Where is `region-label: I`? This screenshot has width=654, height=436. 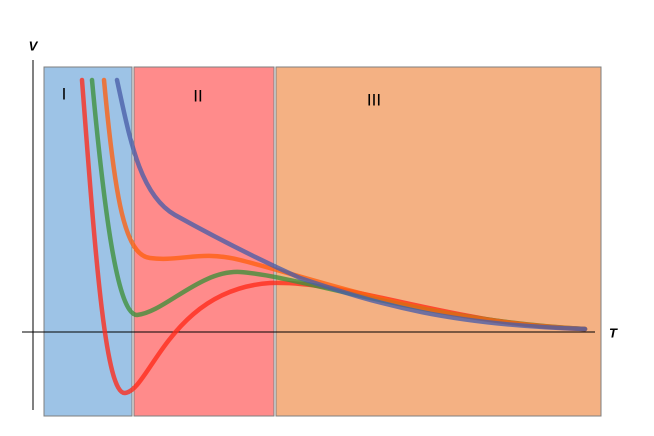
region-label: I is located at coordinates (64, 93).